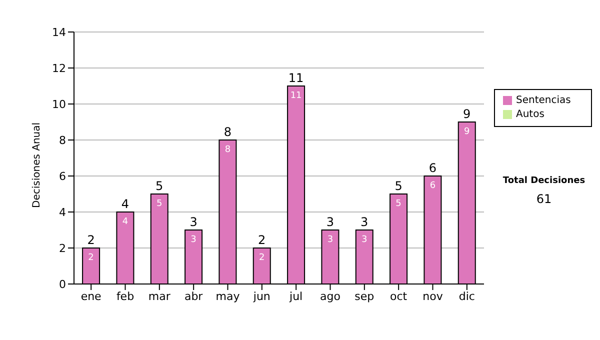 The height and width of the screenshot is (340, 600). What do you see at coordinates (261, 296) in the screenshot?
I see `x-tick-label: jun` at bounding box center [261, 296].